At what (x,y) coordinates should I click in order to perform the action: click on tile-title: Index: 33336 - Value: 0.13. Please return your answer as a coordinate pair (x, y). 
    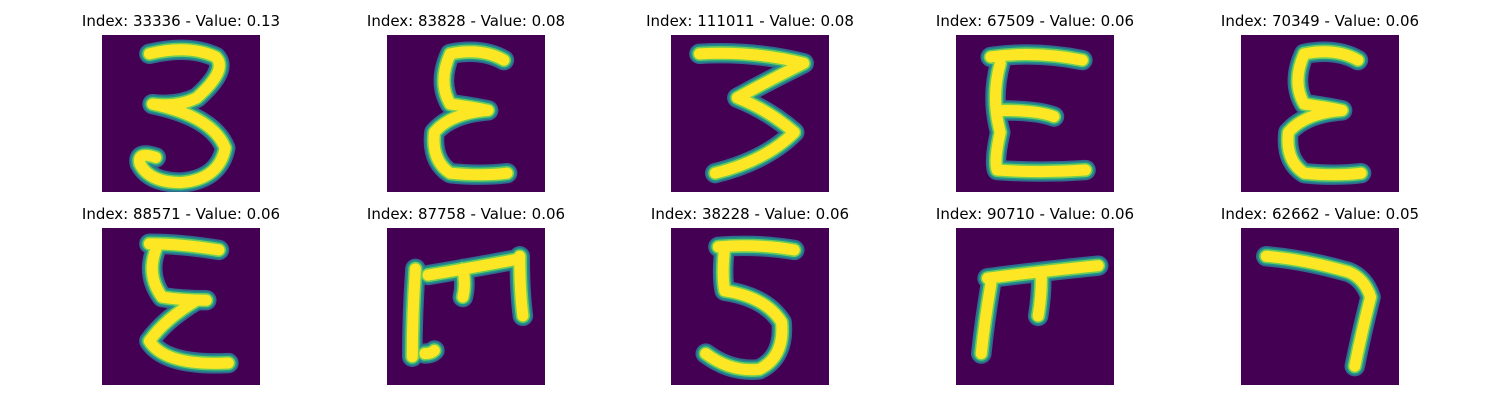
    Looking at the image, I should click on (181, 21).